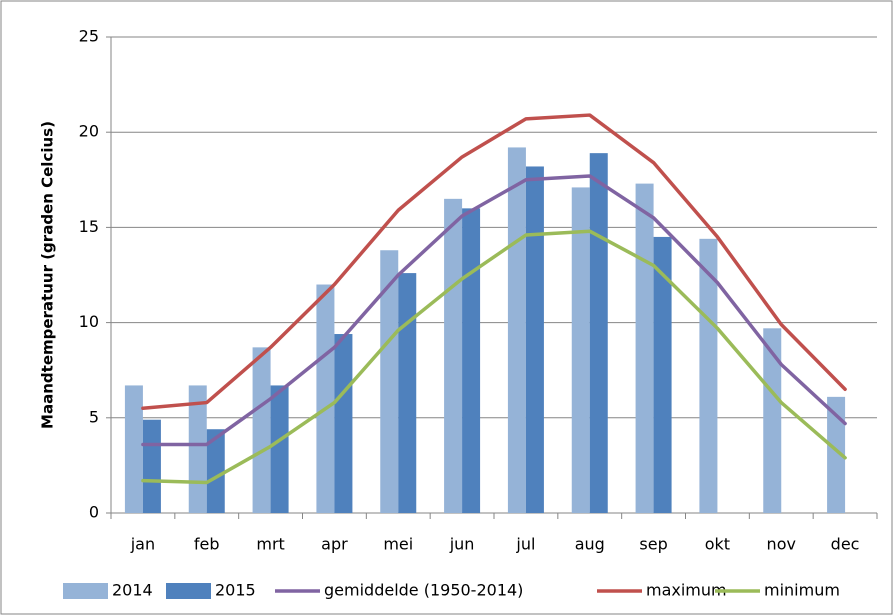  Describe the element at coordinates (89, 226) in the screenshot. I see `y-tick-label: 15` at that location.